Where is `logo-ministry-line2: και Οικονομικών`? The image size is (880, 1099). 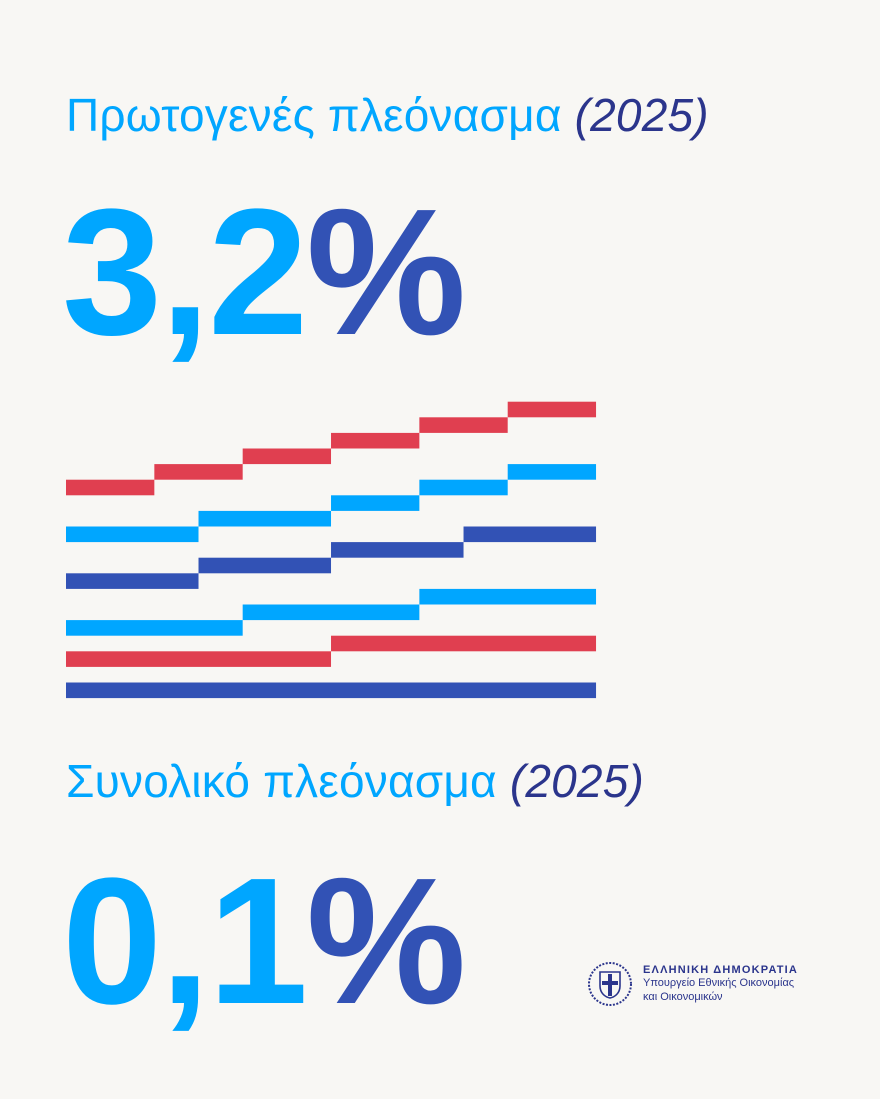 logo-ministry-line2: και Οικονομικών is located at coordinates (683, 997).